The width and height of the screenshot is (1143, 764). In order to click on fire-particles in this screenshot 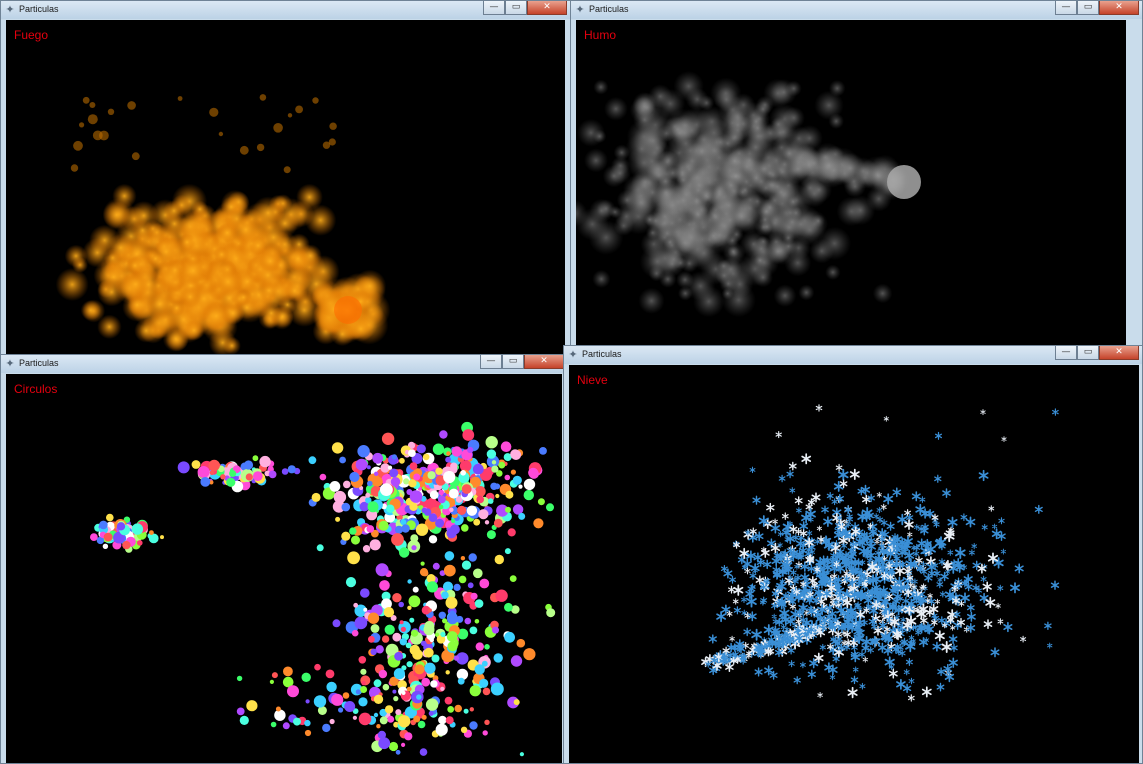, I will do `click(223, 224)`.